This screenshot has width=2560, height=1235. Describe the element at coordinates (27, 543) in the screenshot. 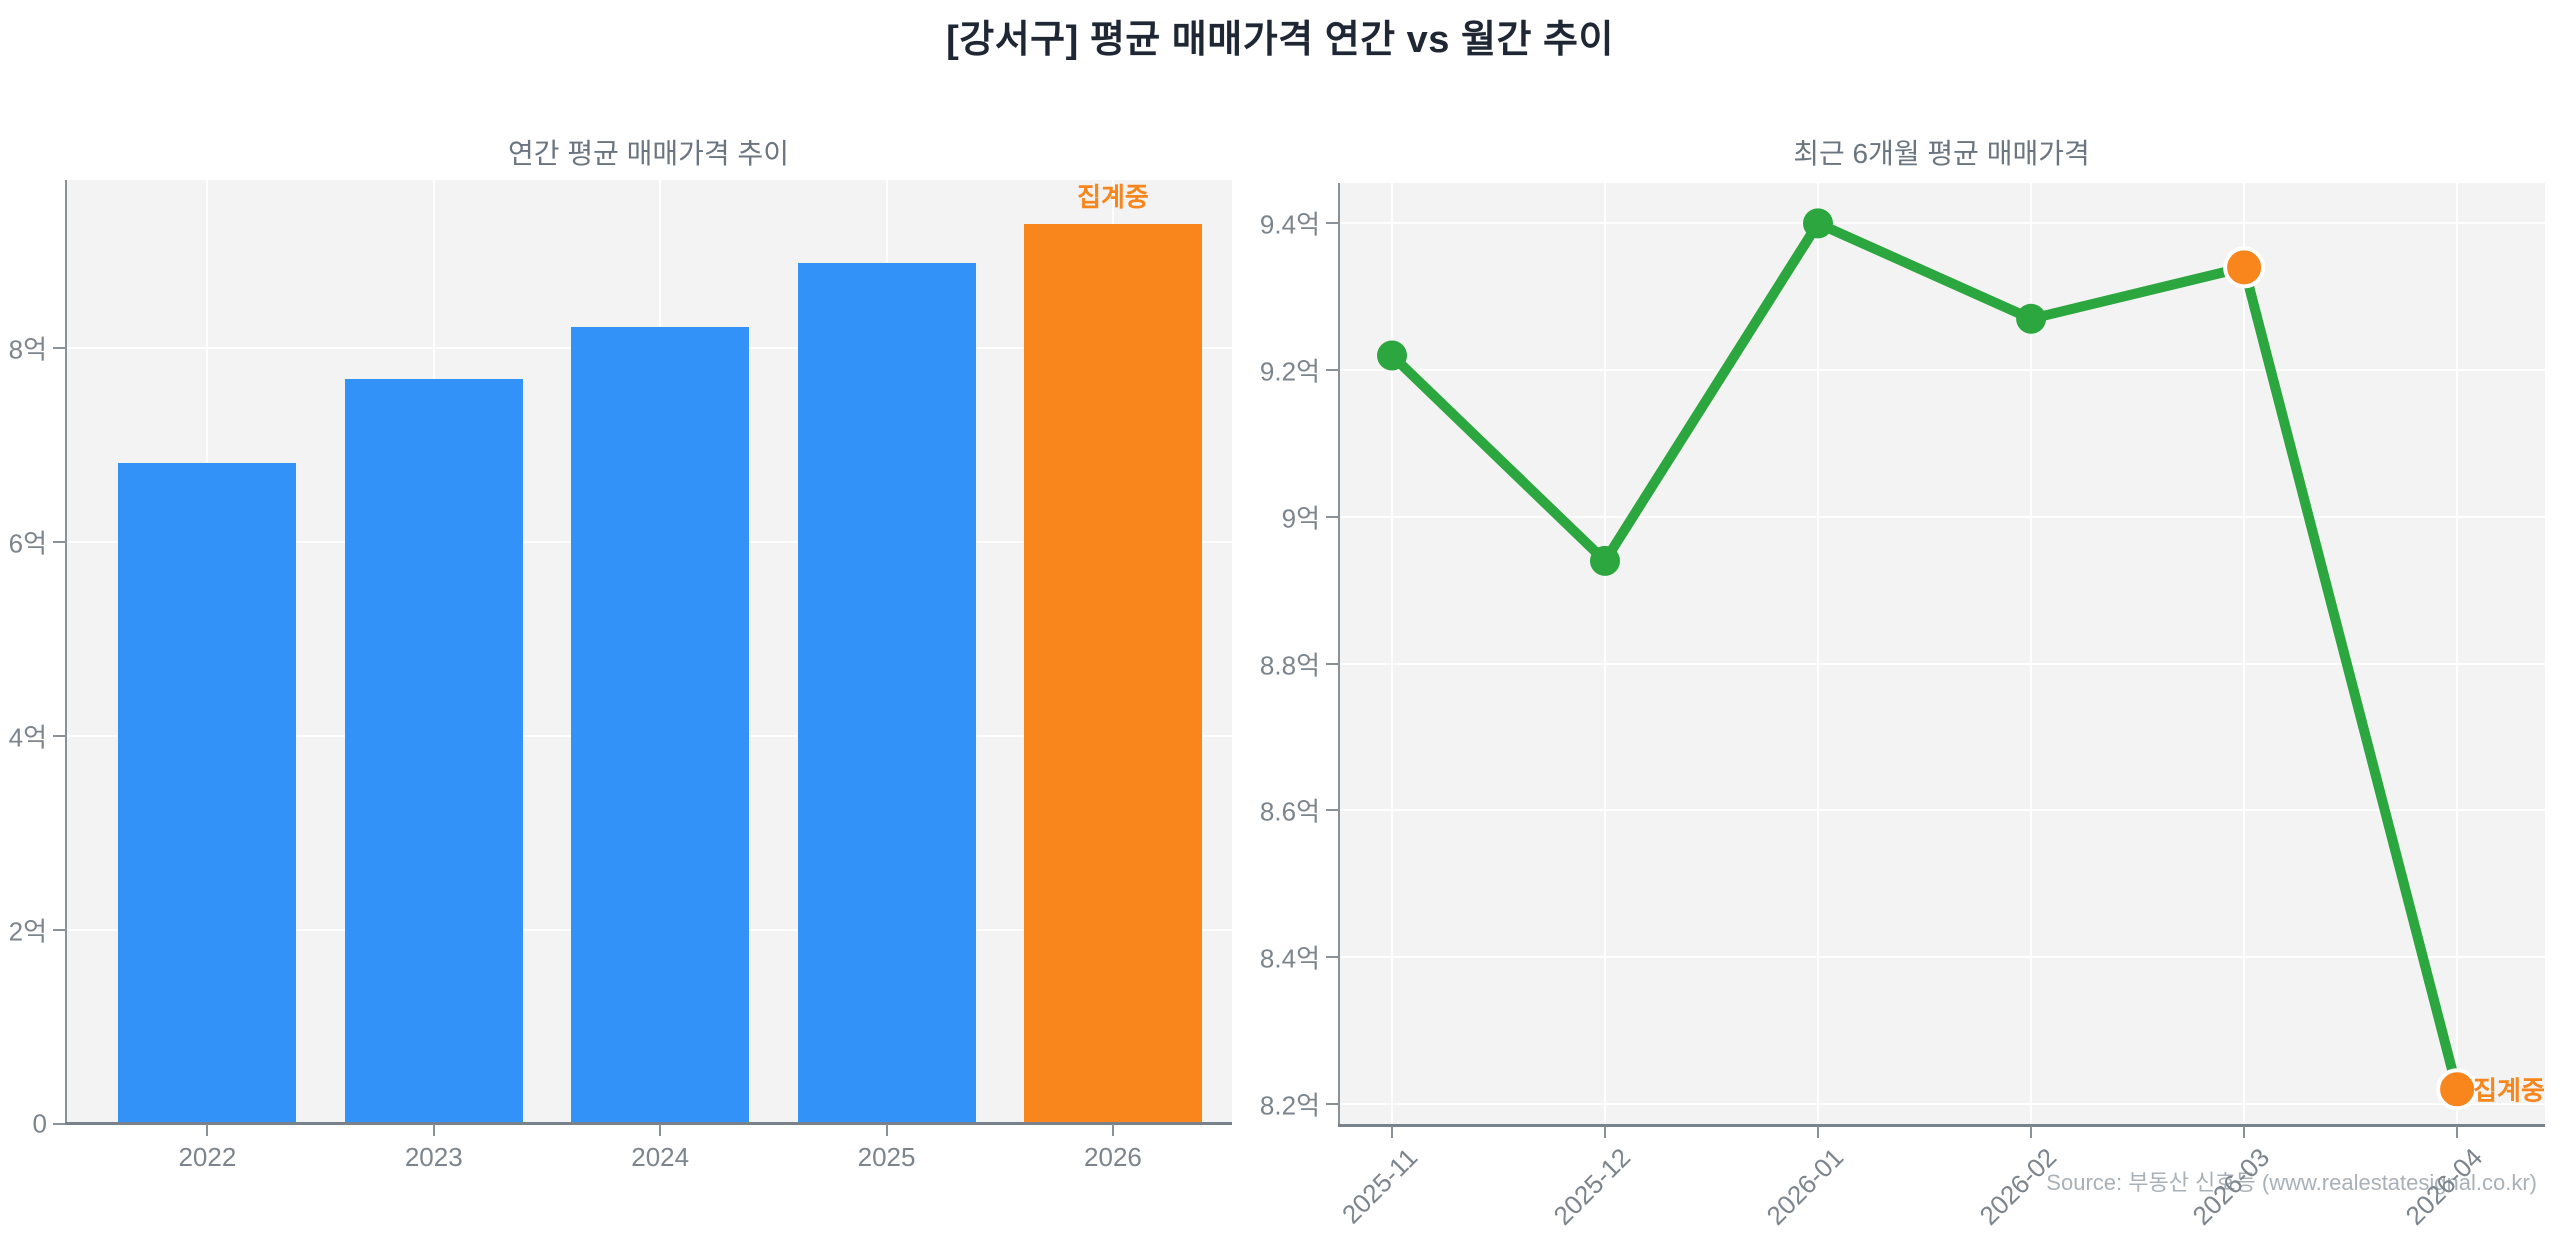

I see `y-tick-label: 6억` at that location.